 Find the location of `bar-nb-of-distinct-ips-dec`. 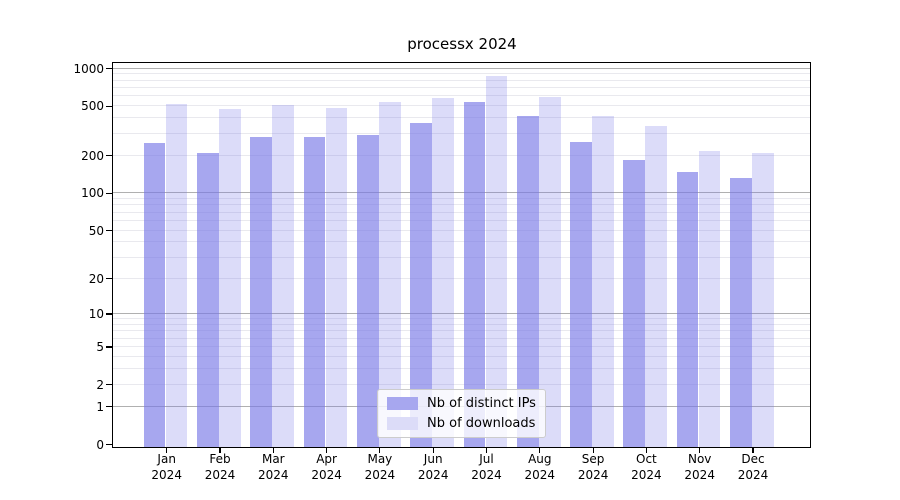

bar-nb-of-distinct-ips-dec is located at coordinates (741, 312).